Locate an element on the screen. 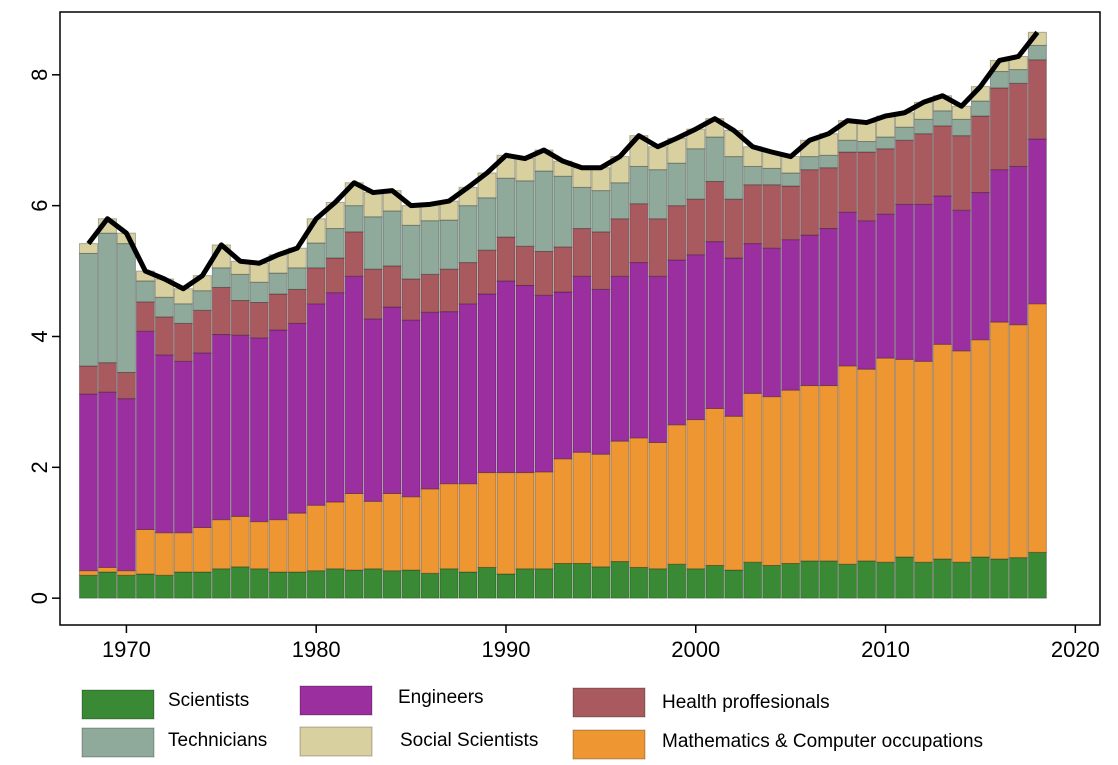 This screenshot has width=1118, height=765. legend-label: Health proffesionals is located at coordinates (746, 702).